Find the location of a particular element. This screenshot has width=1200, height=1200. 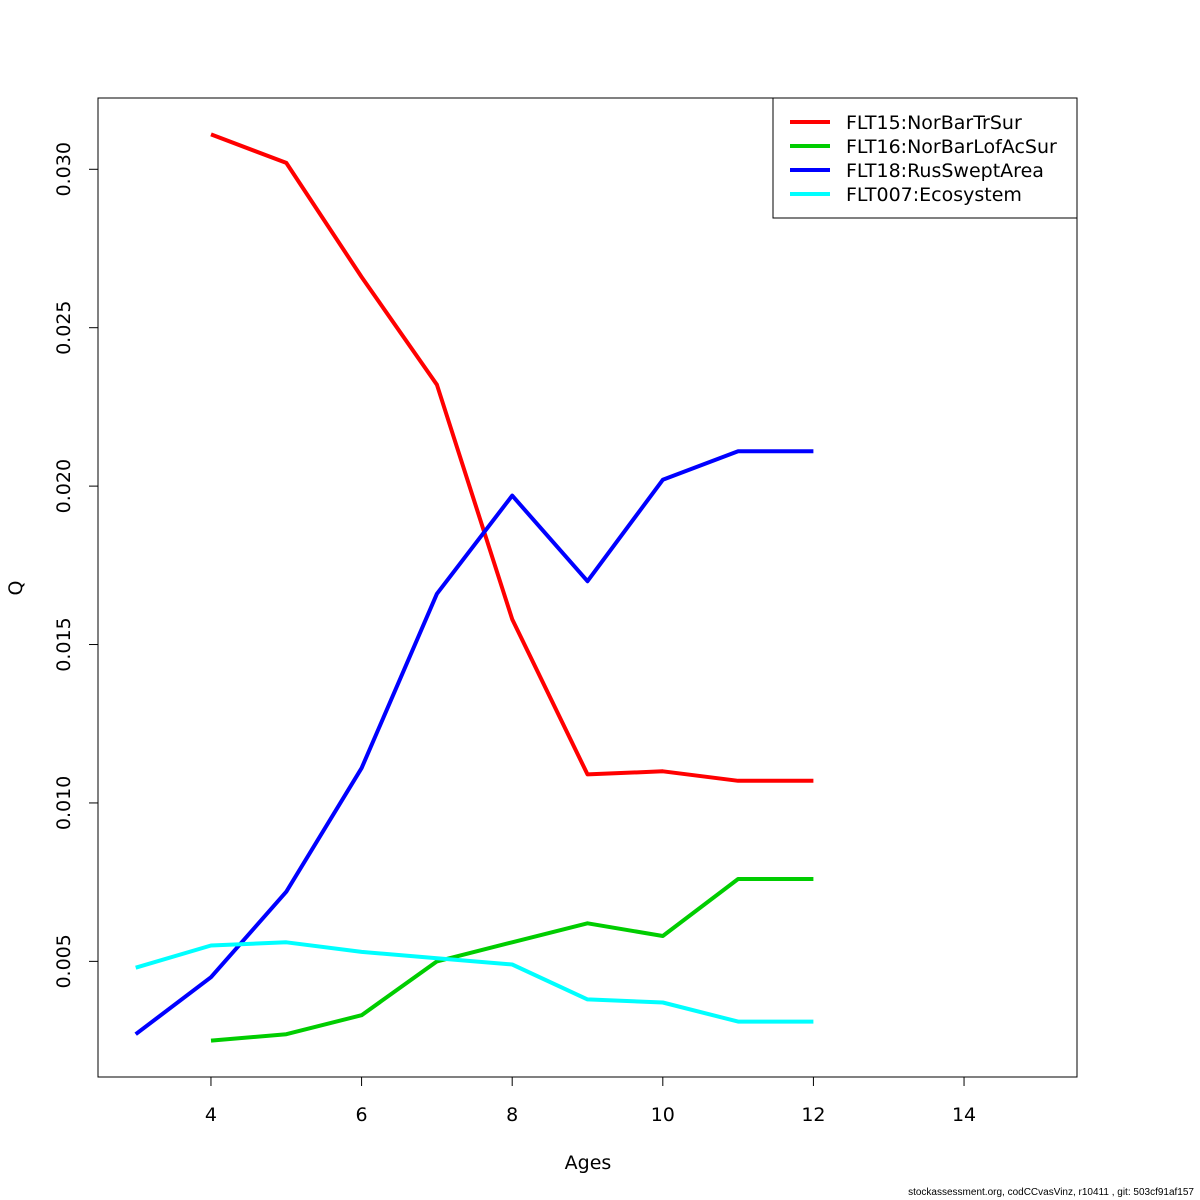

legend-label: FLT18:RusSweptArea is located at coordinates (945, 171).